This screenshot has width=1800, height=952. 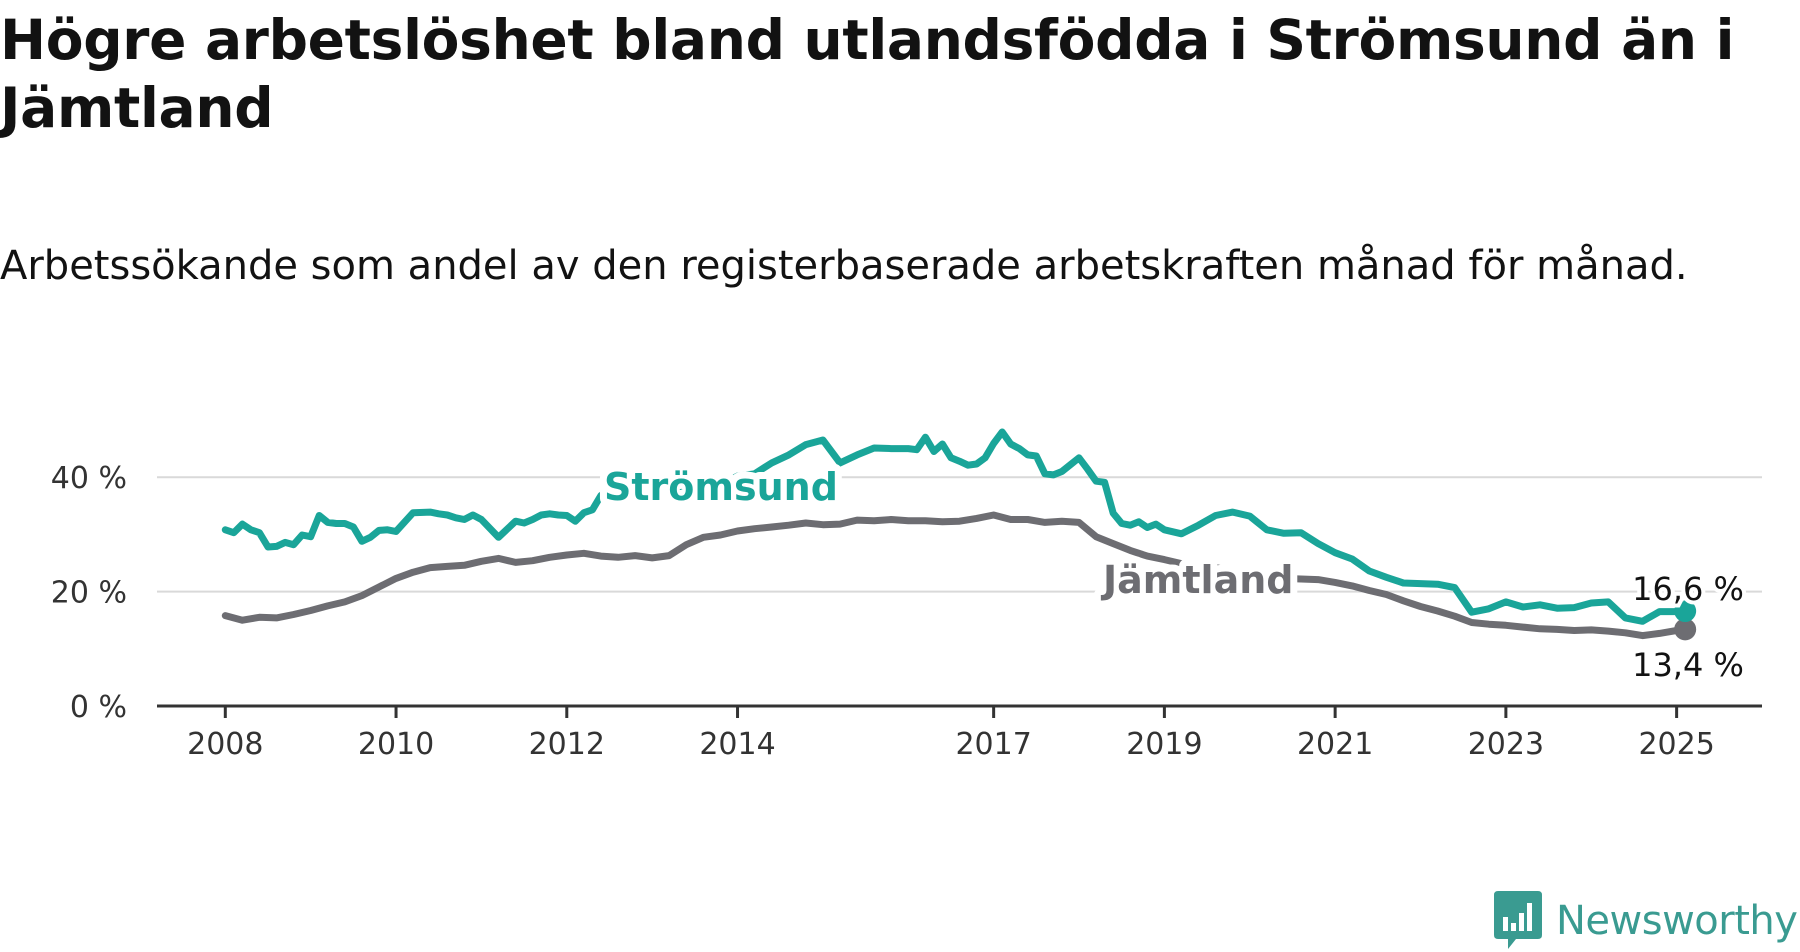 What do you see at coordinates (1677, 921) in the screenshot?
I see `newsworthy-logo-text: Newsworthy` at bounding box center [1677, 921].